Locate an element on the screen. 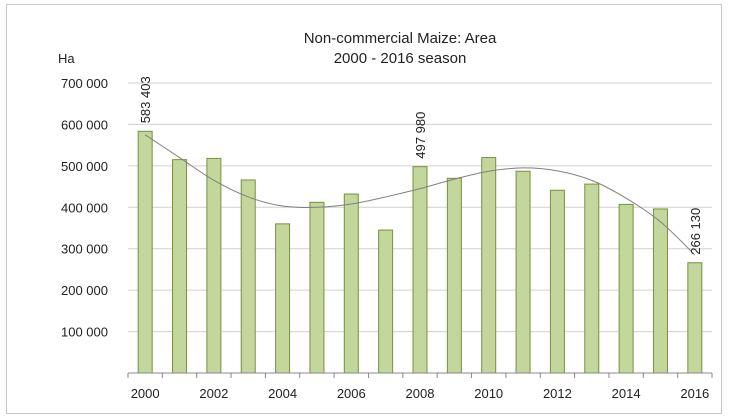  data-label-2016: 266 130 is located at coordinates (695, 231).